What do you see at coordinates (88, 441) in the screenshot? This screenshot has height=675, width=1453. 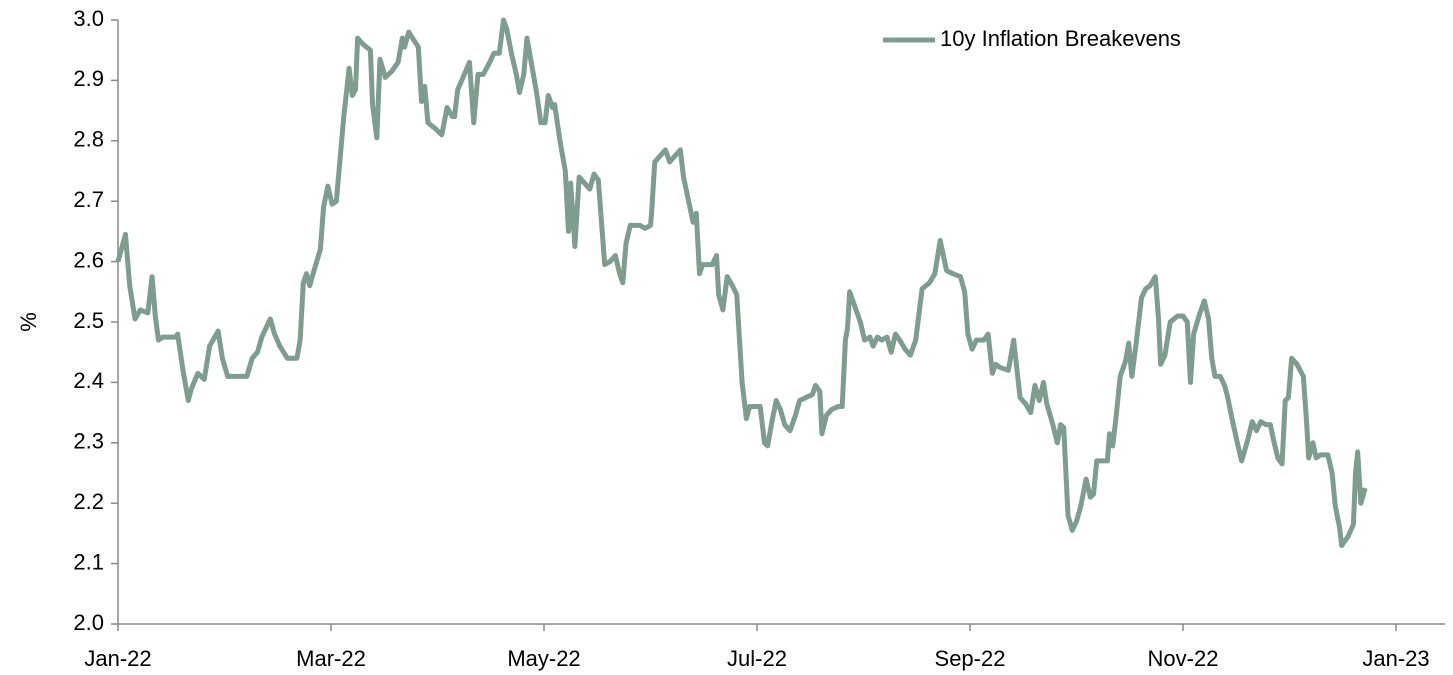 I see `y-tick-label: 2.3` at bounding box center [88, 441].